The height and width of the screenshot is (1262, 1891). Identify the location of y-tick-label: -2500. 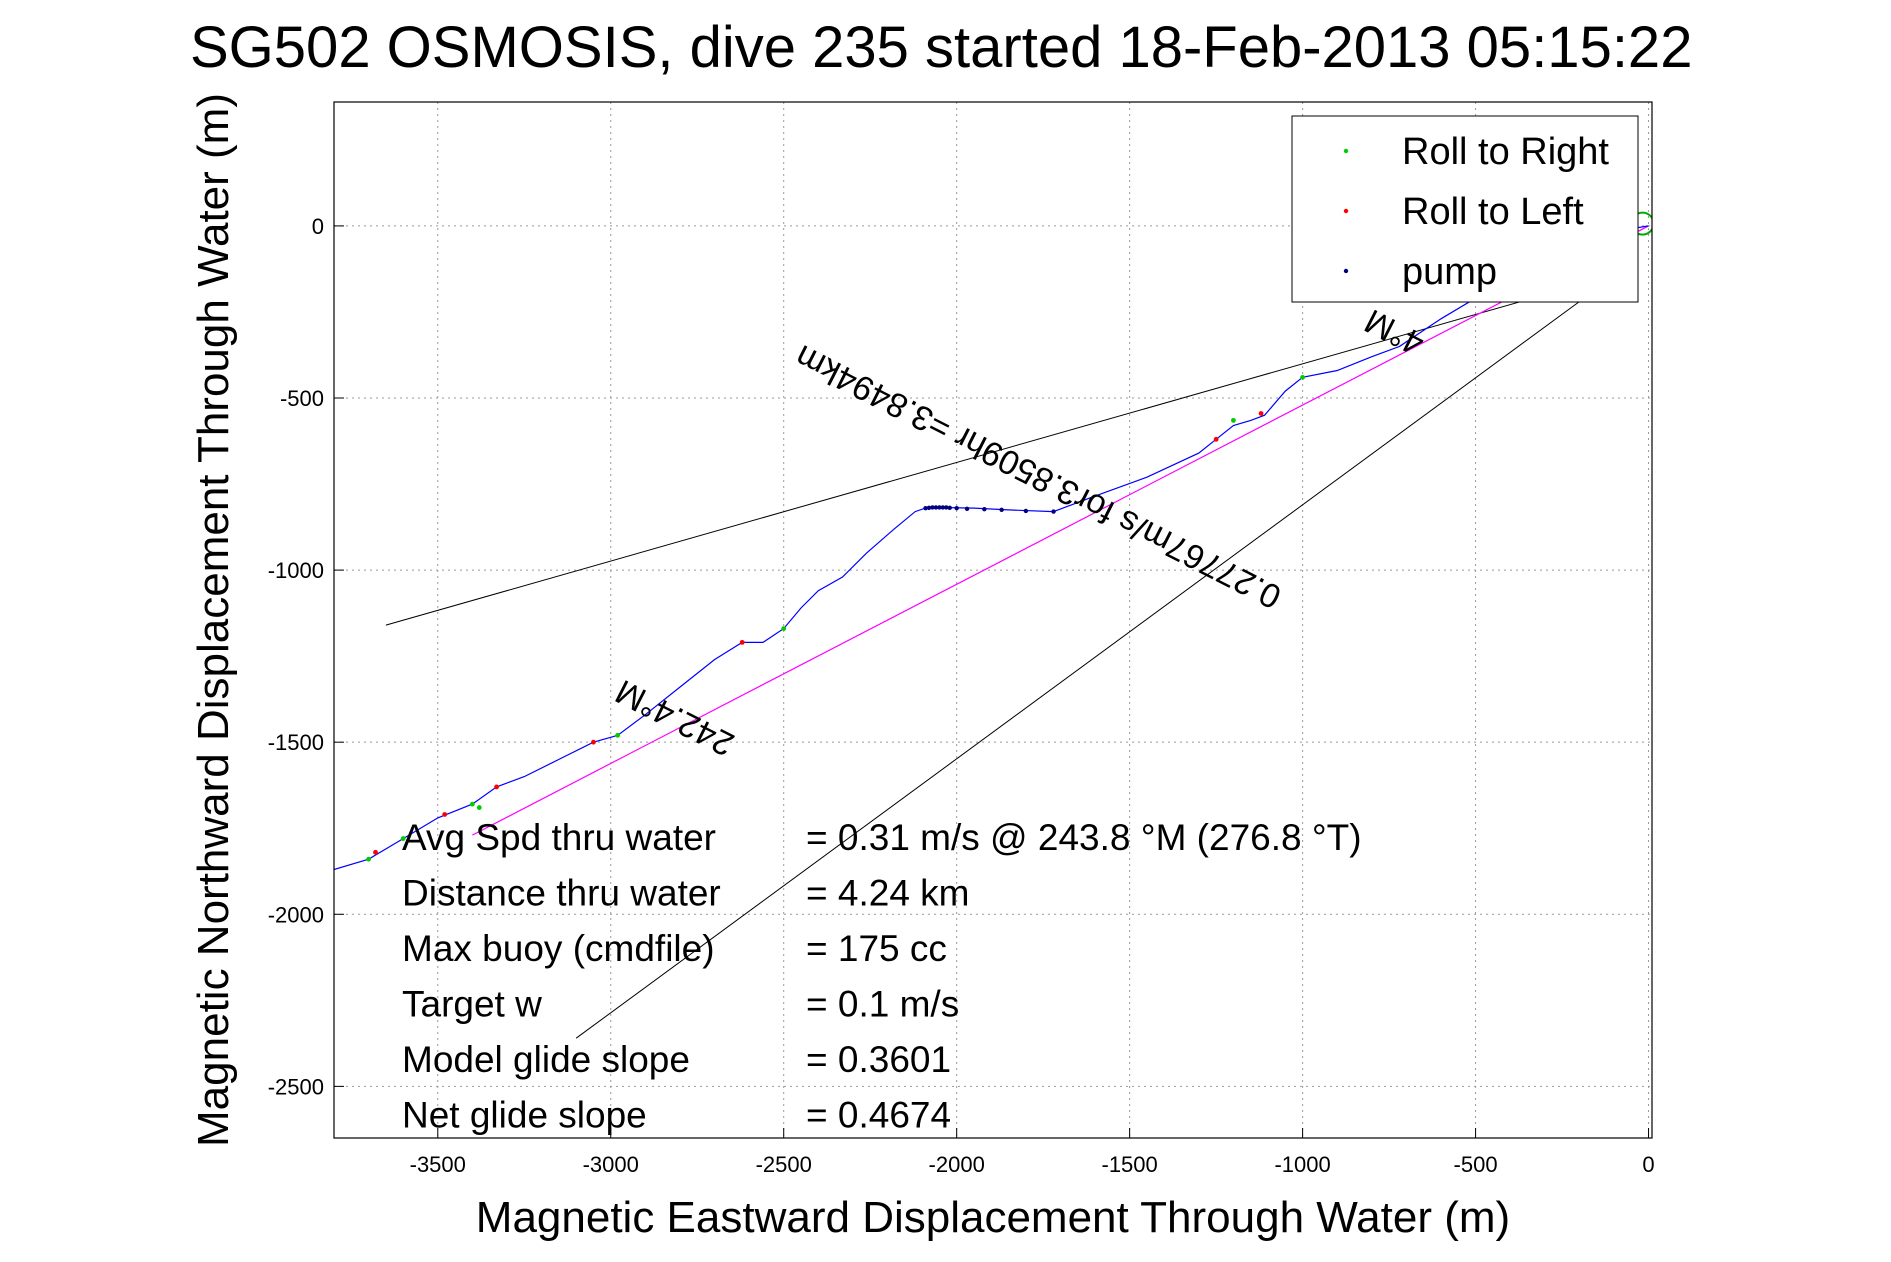
(296, 1086).